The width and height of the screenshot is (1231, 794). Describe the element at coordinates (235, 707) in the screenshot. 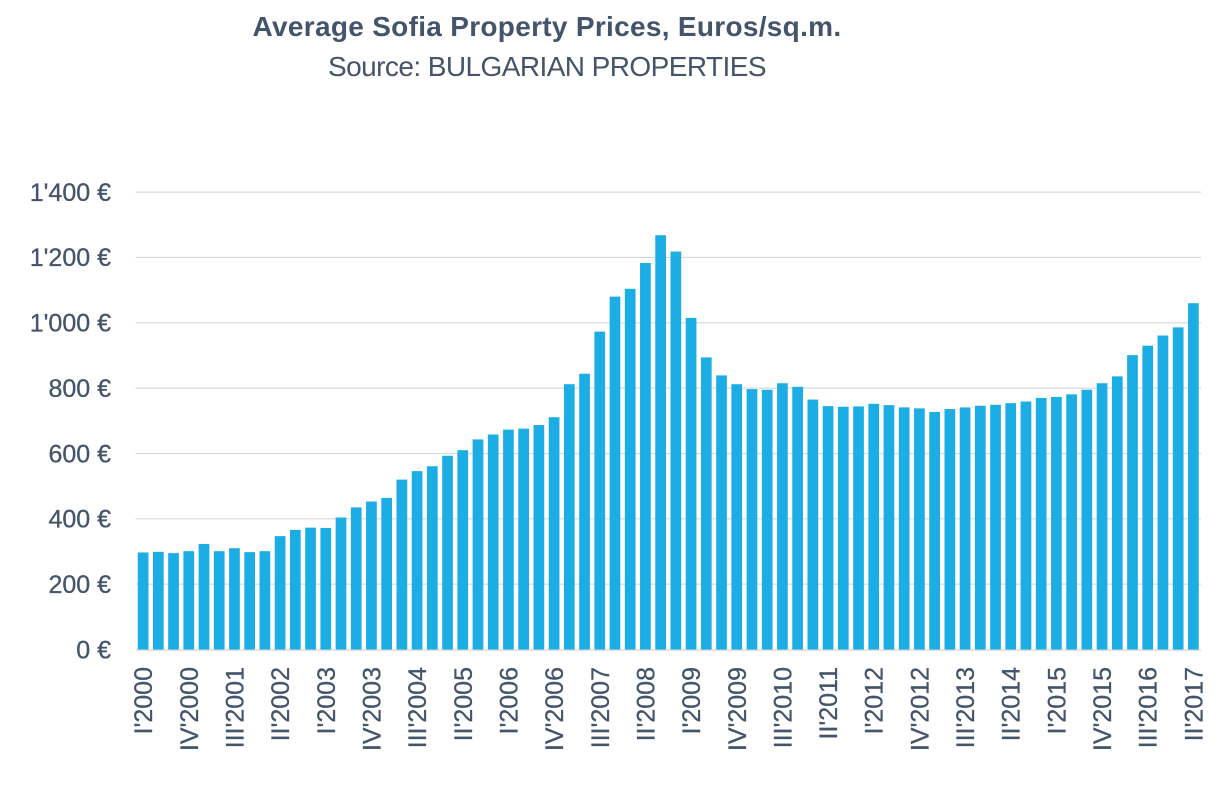

I see `svg-text: III'2001` at that location.